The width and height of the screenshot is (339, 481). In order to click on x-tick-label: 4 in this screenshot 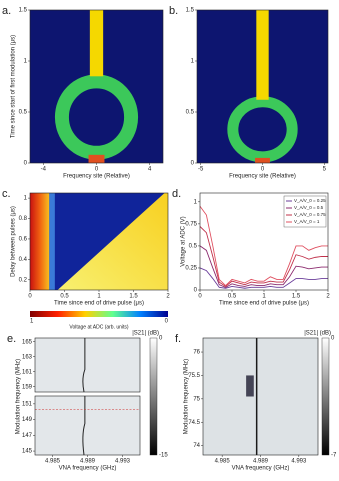, I will do `click(150, 170)`.